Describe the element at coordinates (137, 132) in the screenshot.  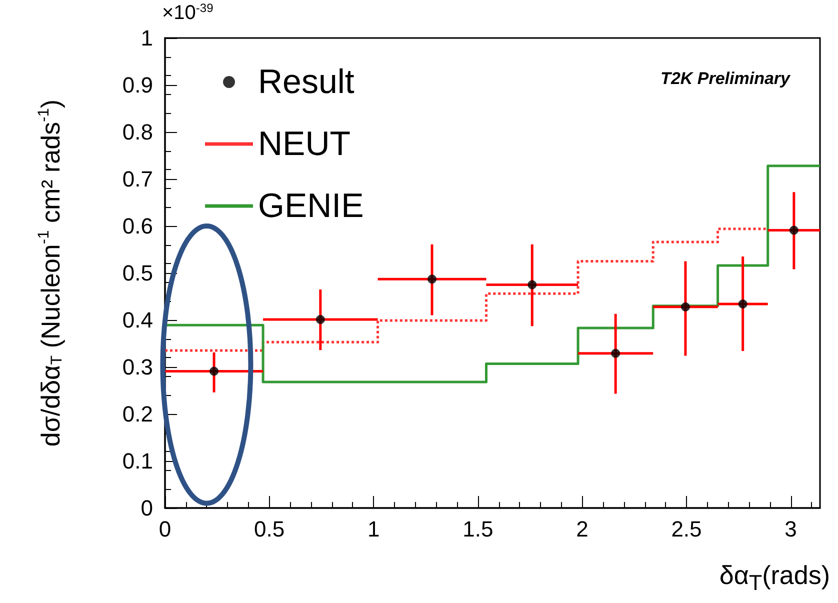
I see `y-tick-label: 0.8` at that location.